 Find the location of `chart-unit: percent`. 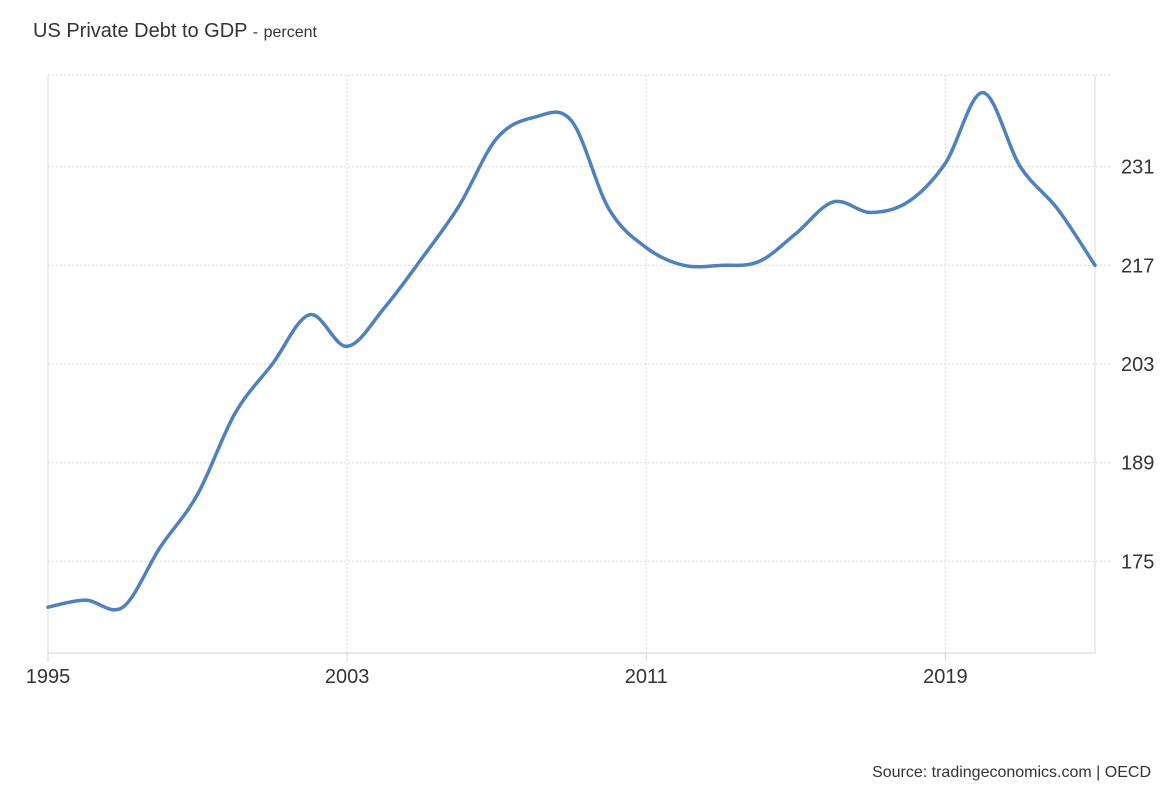

chart-unit: percent is located at coordinates (290, 32).